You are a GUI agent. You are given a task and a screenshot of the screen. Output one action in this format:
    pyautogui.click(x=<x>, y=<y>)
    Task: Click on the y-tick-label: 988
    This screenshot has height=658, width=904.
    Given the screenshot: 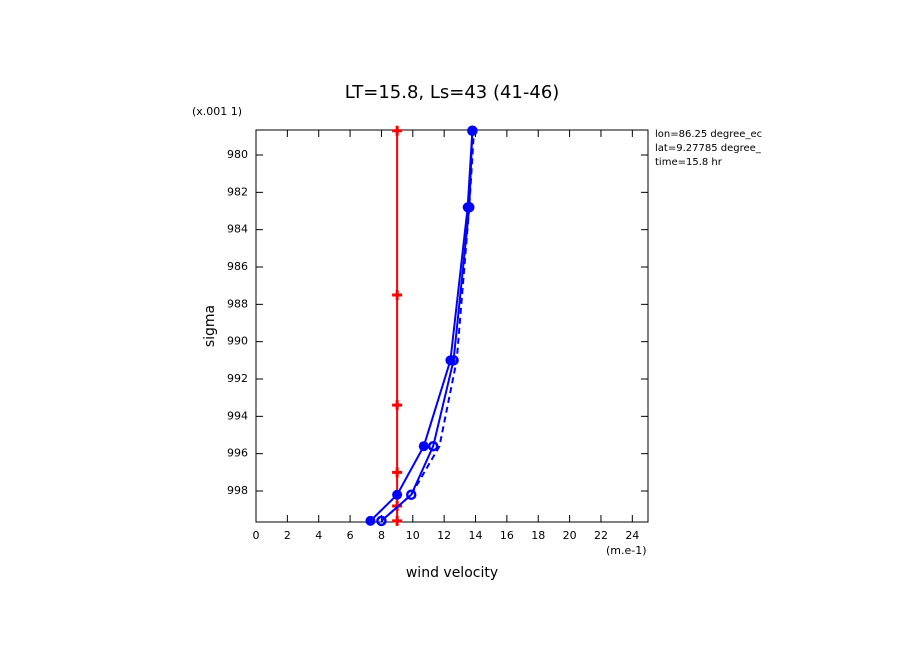 What is the action you would take?
    pyautogui.click(x=237, y=303)
    